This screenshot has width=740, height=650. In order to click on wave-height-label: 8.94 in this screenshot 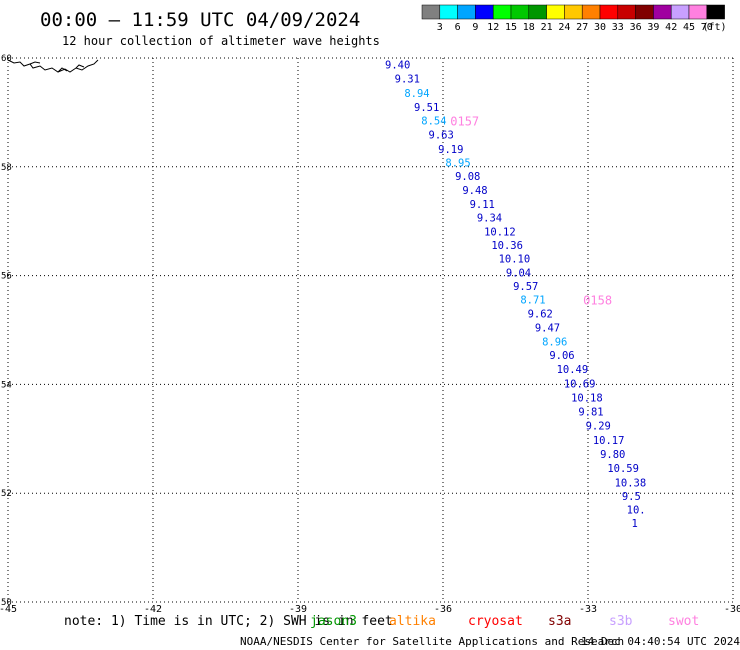, I will do `click(416, 94)`.